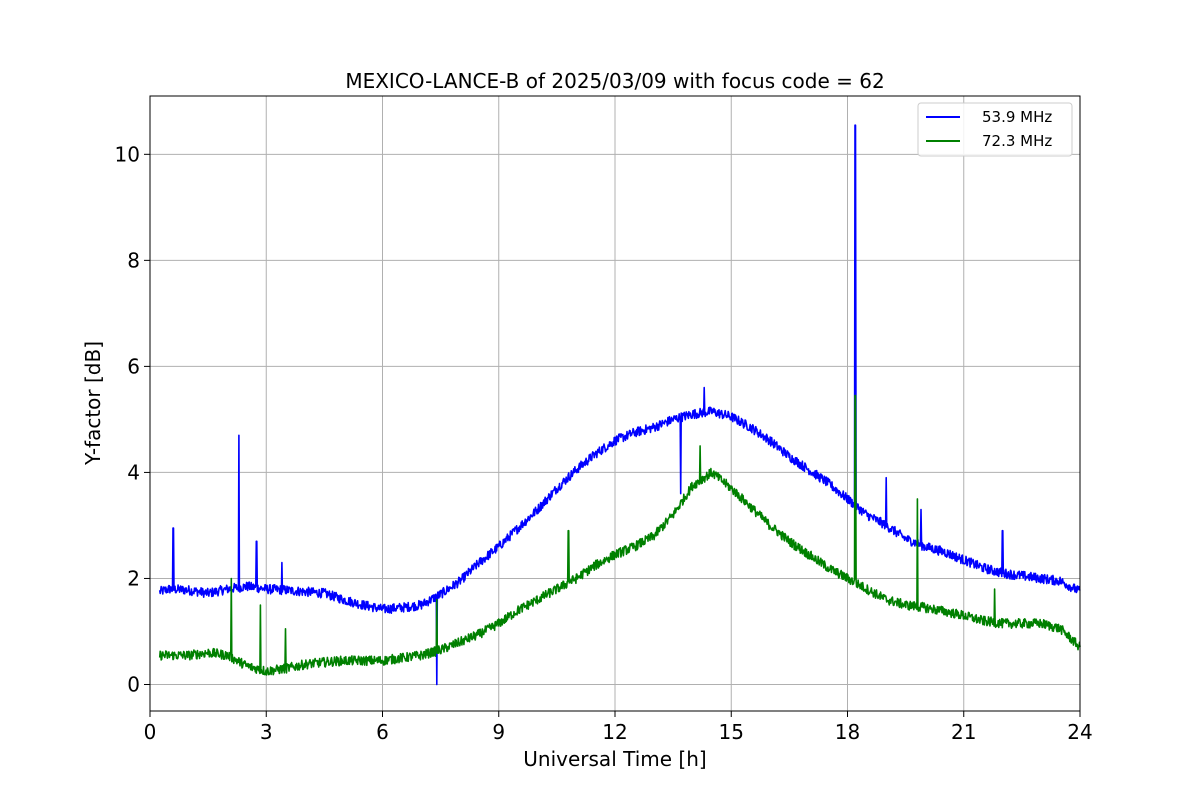  I want to click on y-tick-label: 2, so click(133, 578).